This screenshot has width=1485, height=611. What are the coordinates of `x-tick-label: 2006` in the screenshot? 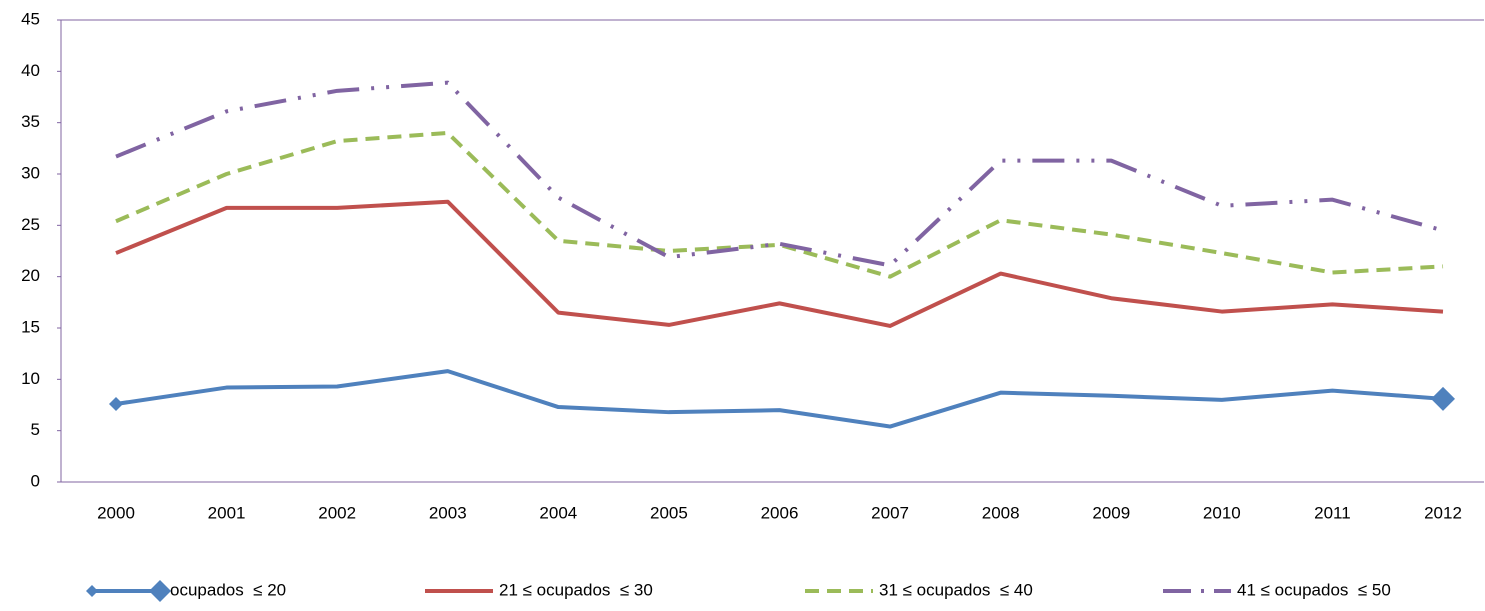 It's located at (780, 512).